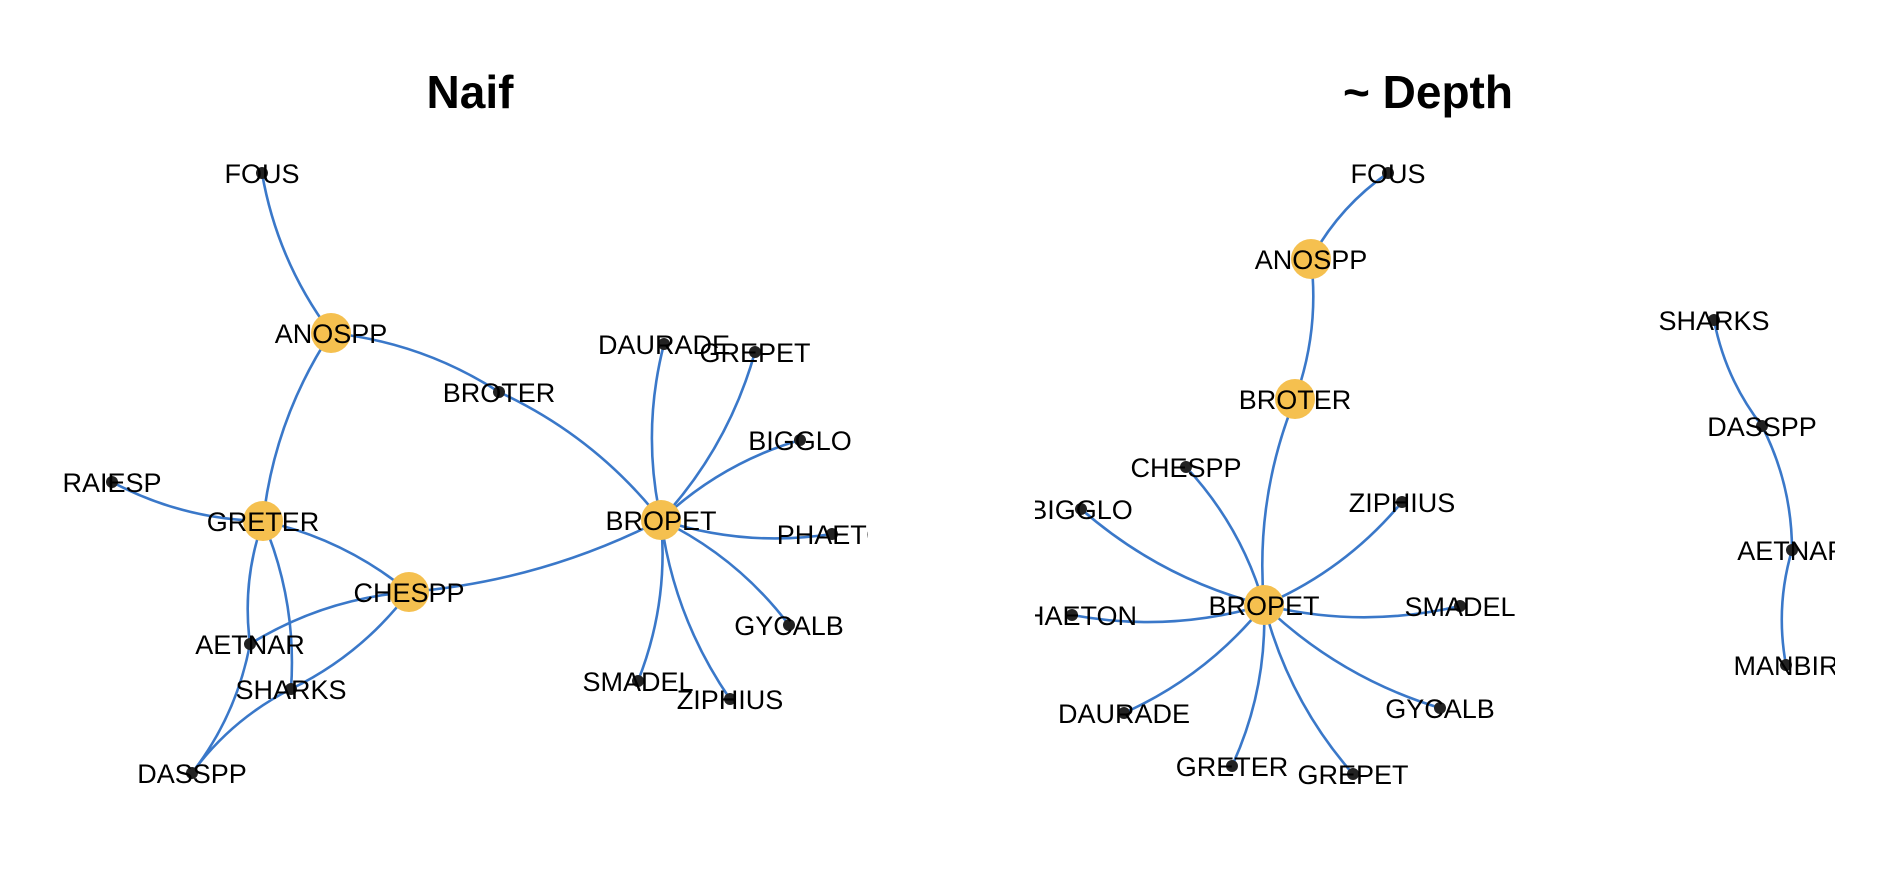  I want to click on node-marker-phaeton, so click(1072, 615).